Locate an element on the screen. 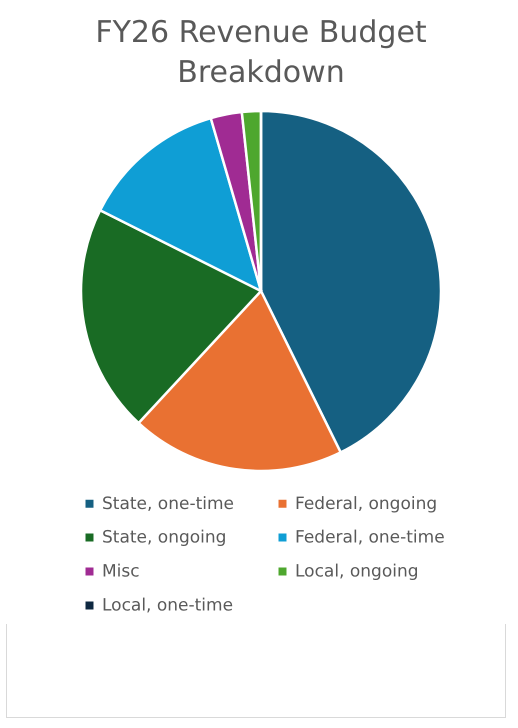 This screenshot has width=518, height=728. legend-label: Local, one-time is located at coordinates (168, 606).